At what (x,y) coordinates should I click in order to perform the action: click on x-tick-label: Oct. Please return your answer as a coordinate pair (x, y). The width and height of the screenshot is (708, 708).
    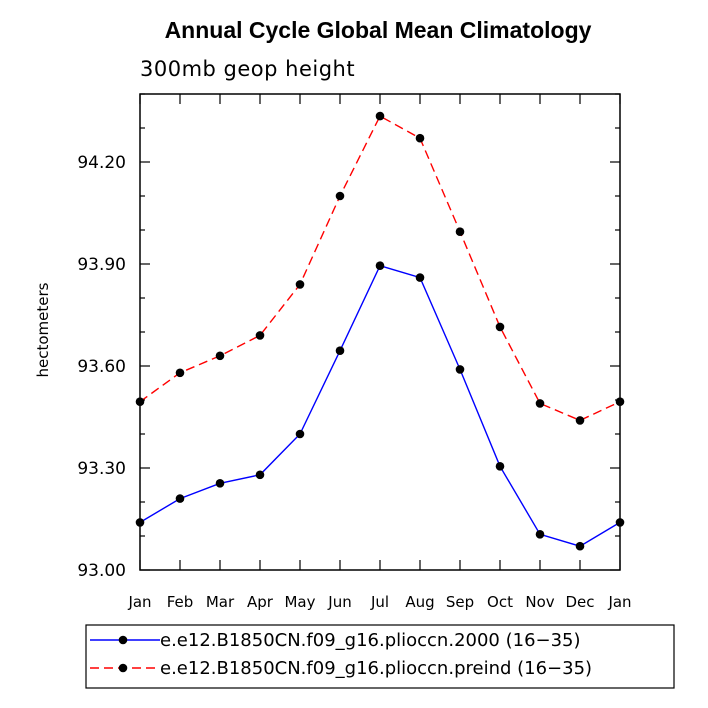
    Looking at the image, I should click on (500, 602).